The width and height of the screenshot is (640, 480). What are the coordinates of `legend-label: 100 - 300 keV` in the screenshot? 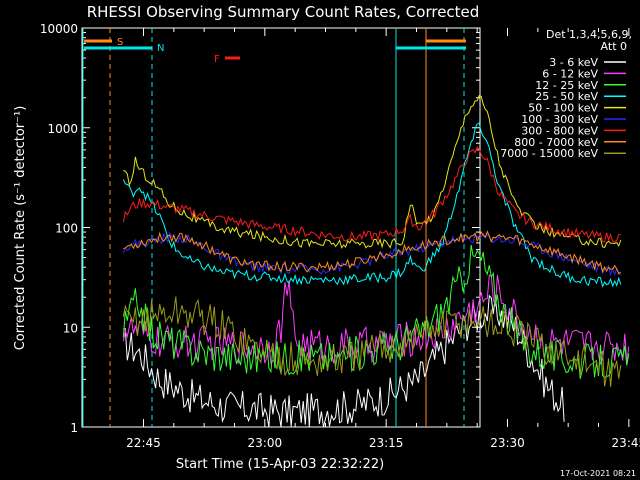 It's located at (559, 119).